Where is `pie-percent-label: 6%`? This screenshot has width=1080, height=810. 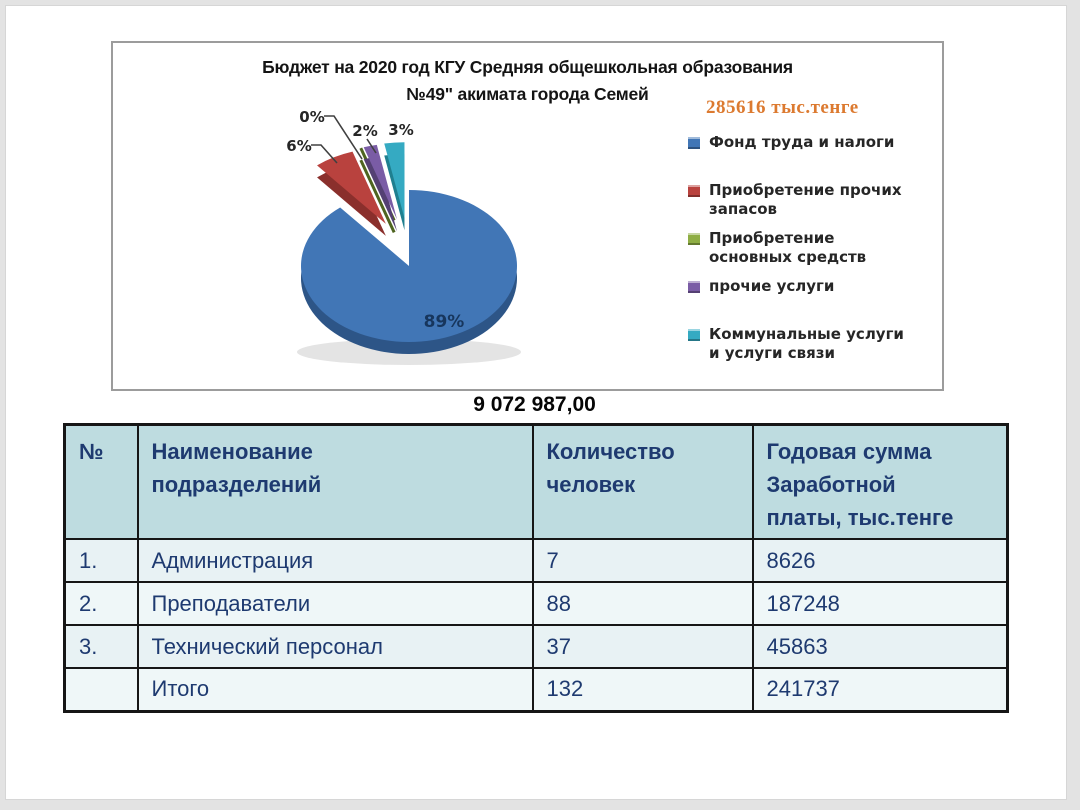 pie-percent-label: 6% is located at coordinates (298, 146).